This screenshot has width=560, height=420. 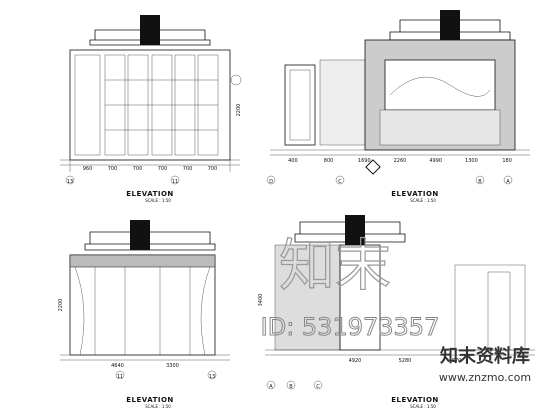 I want to click on watermark-id: ID: 531973357, so click(x=350, y=327).